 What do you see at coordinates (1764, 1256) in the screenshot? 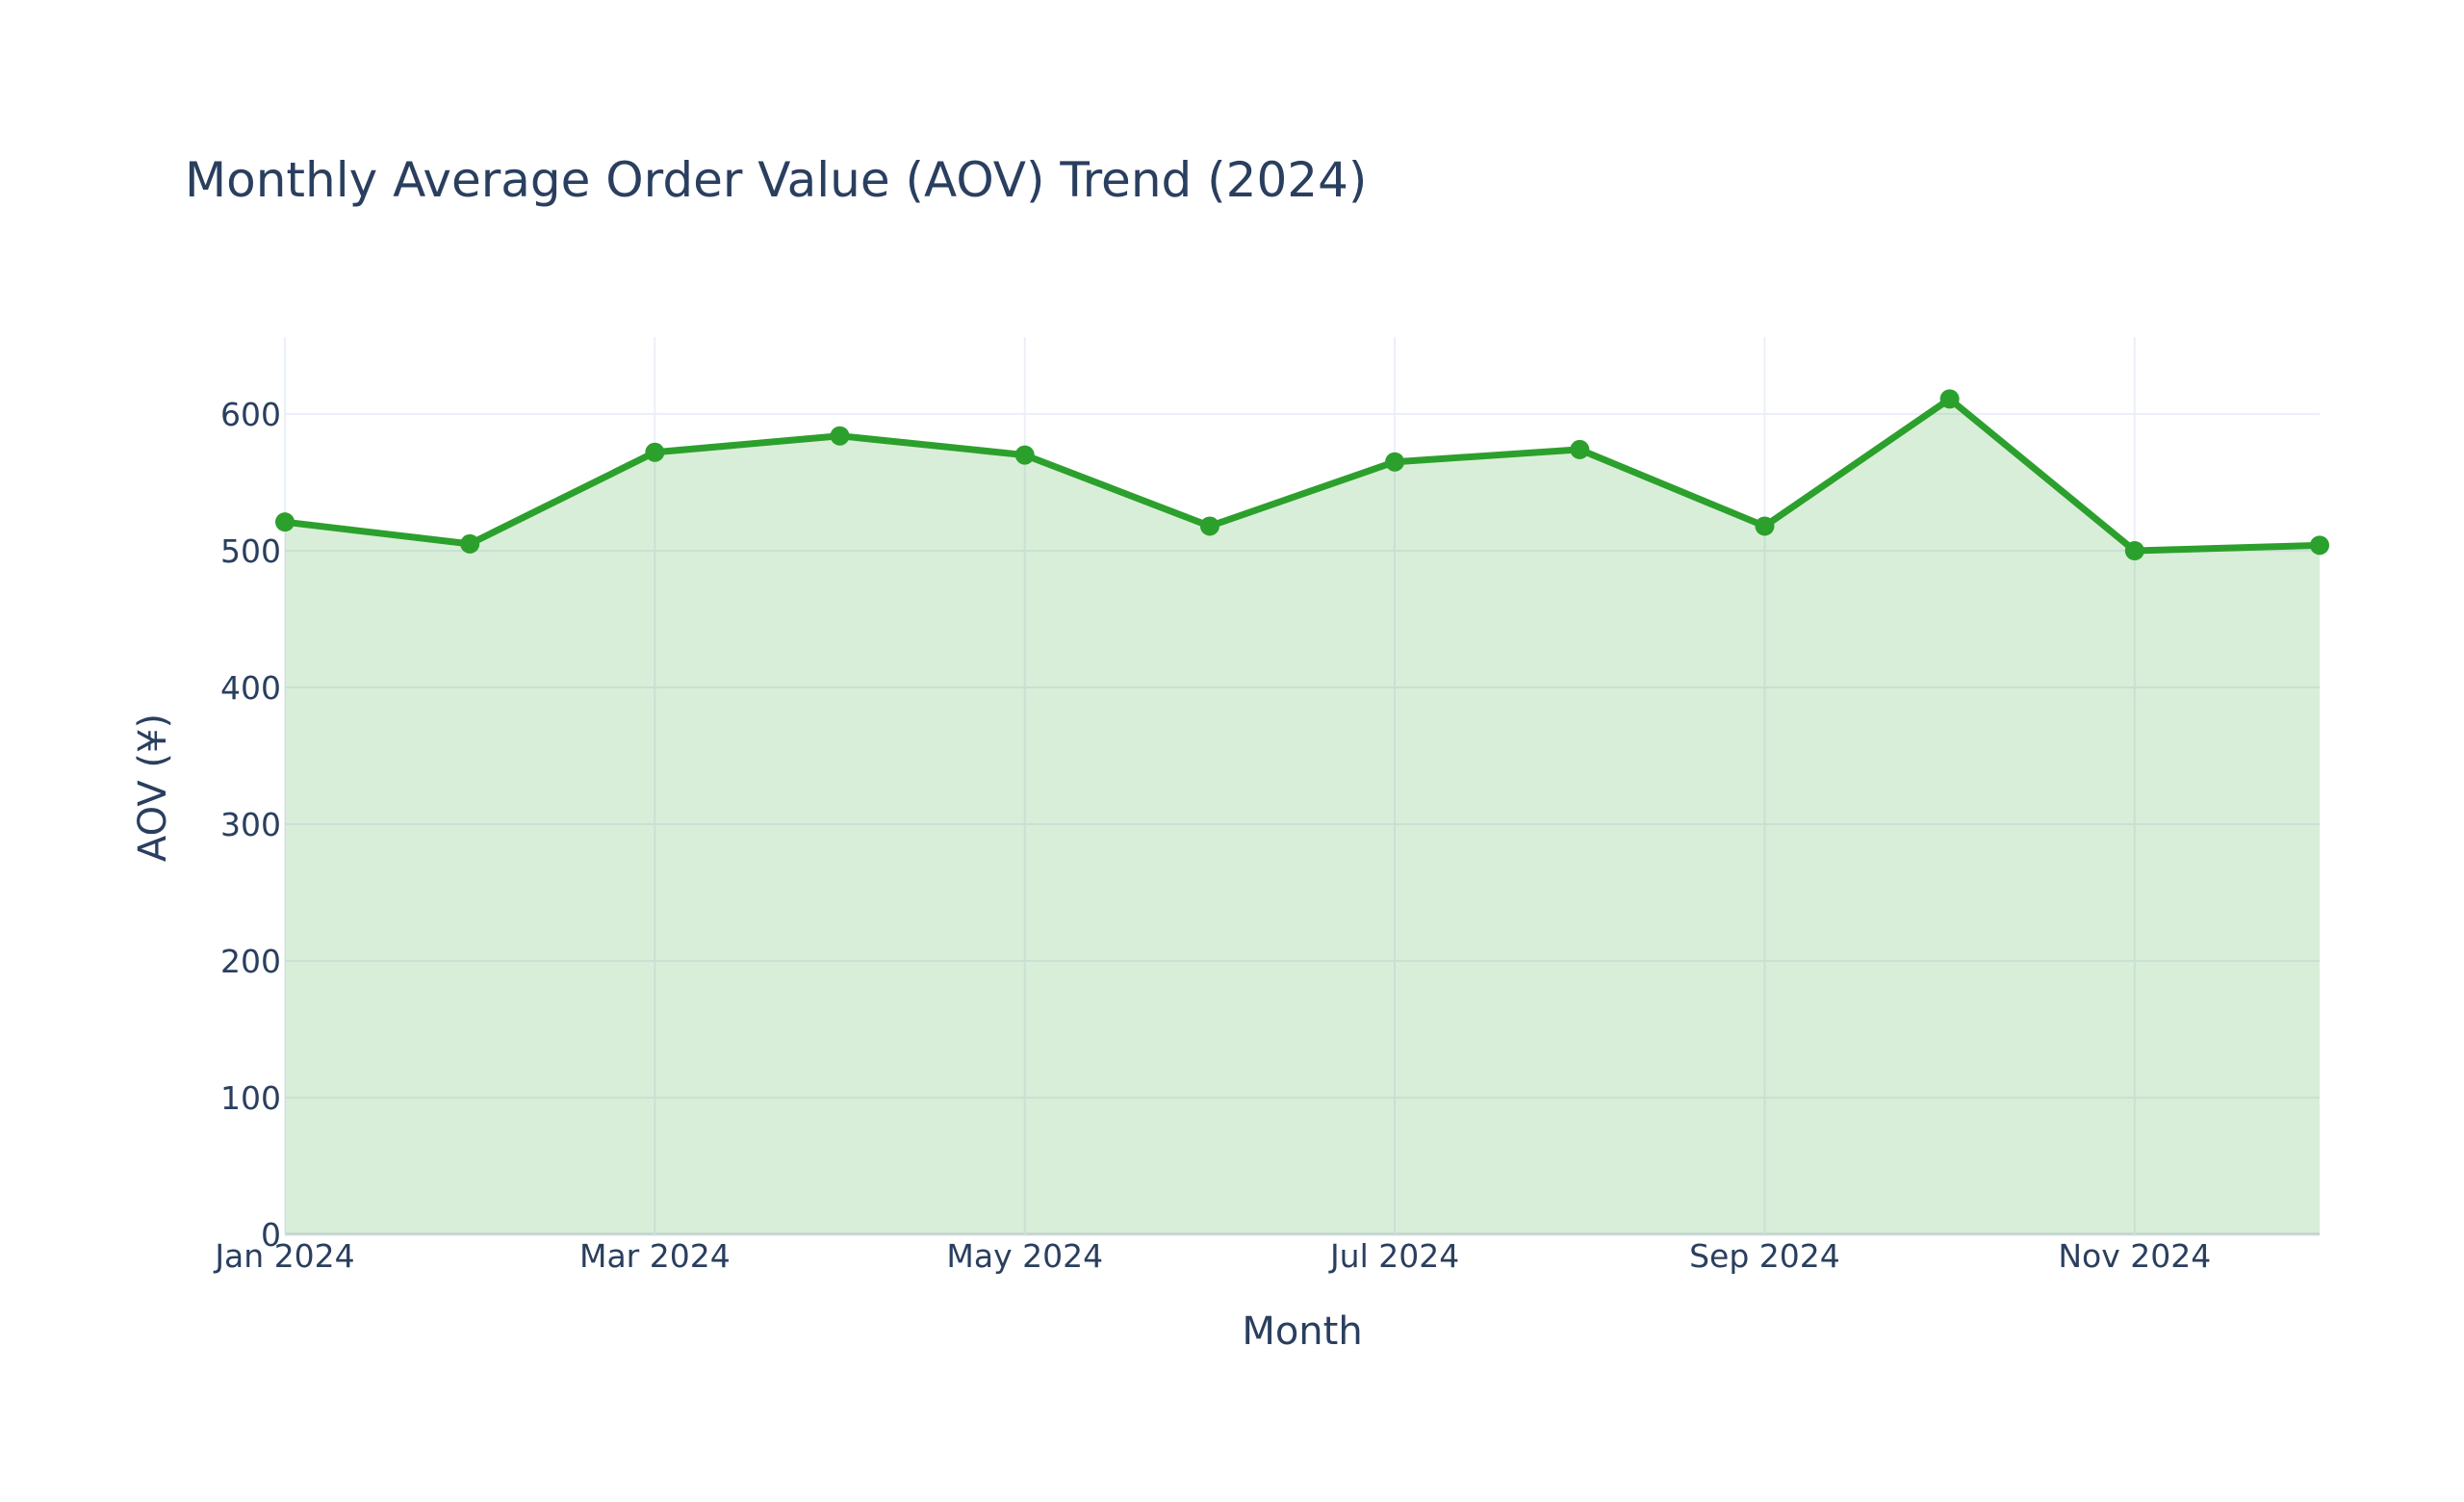
I see `x-tick-label: Sep 2024` at bounding box center [1764, 1256].